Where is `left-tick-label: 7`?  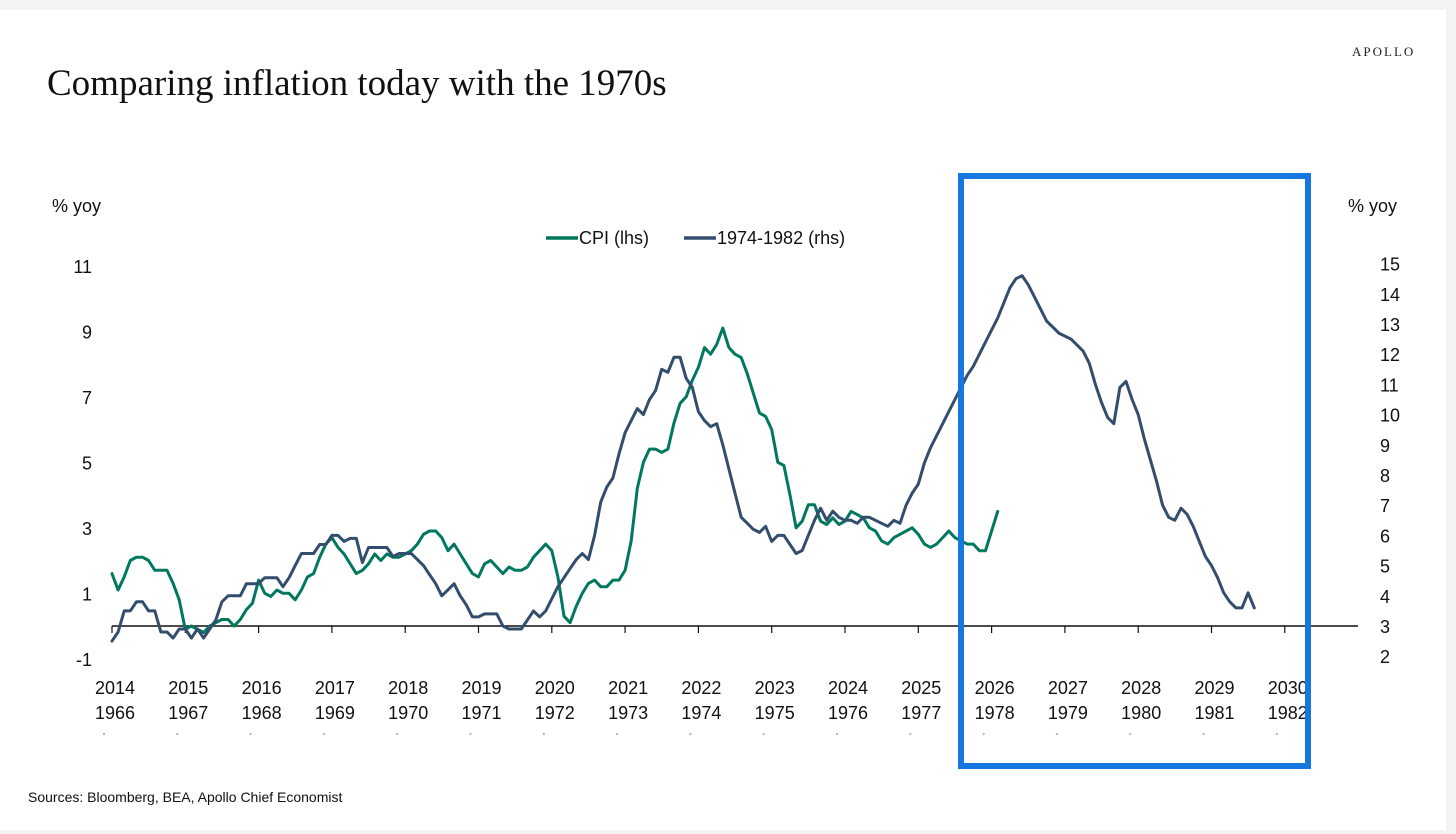
left-tick-label: 7 is located at coordinates (87, 398).